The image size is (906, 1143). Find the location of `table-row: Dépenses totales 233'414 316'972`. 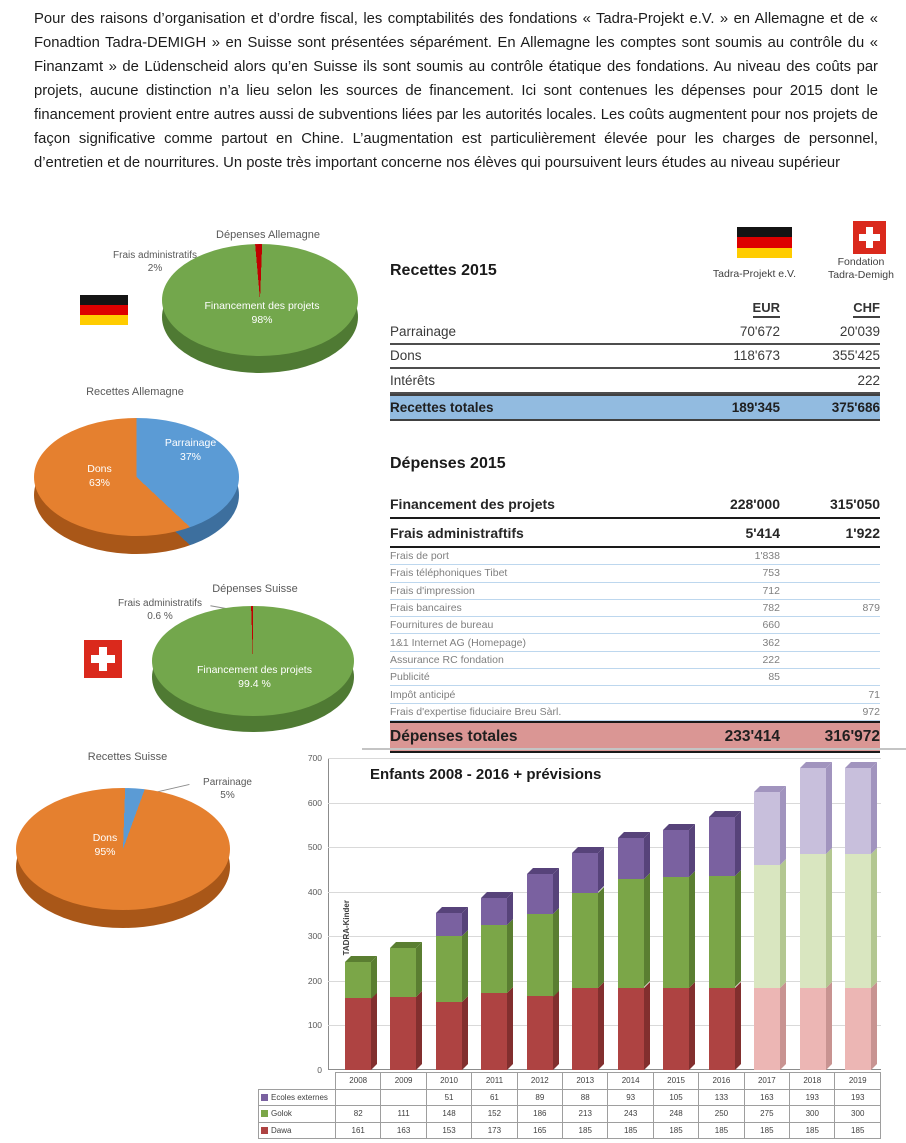

table-row: Dépenses totales 233'414 316'972 is located at coordinates (635, 736).